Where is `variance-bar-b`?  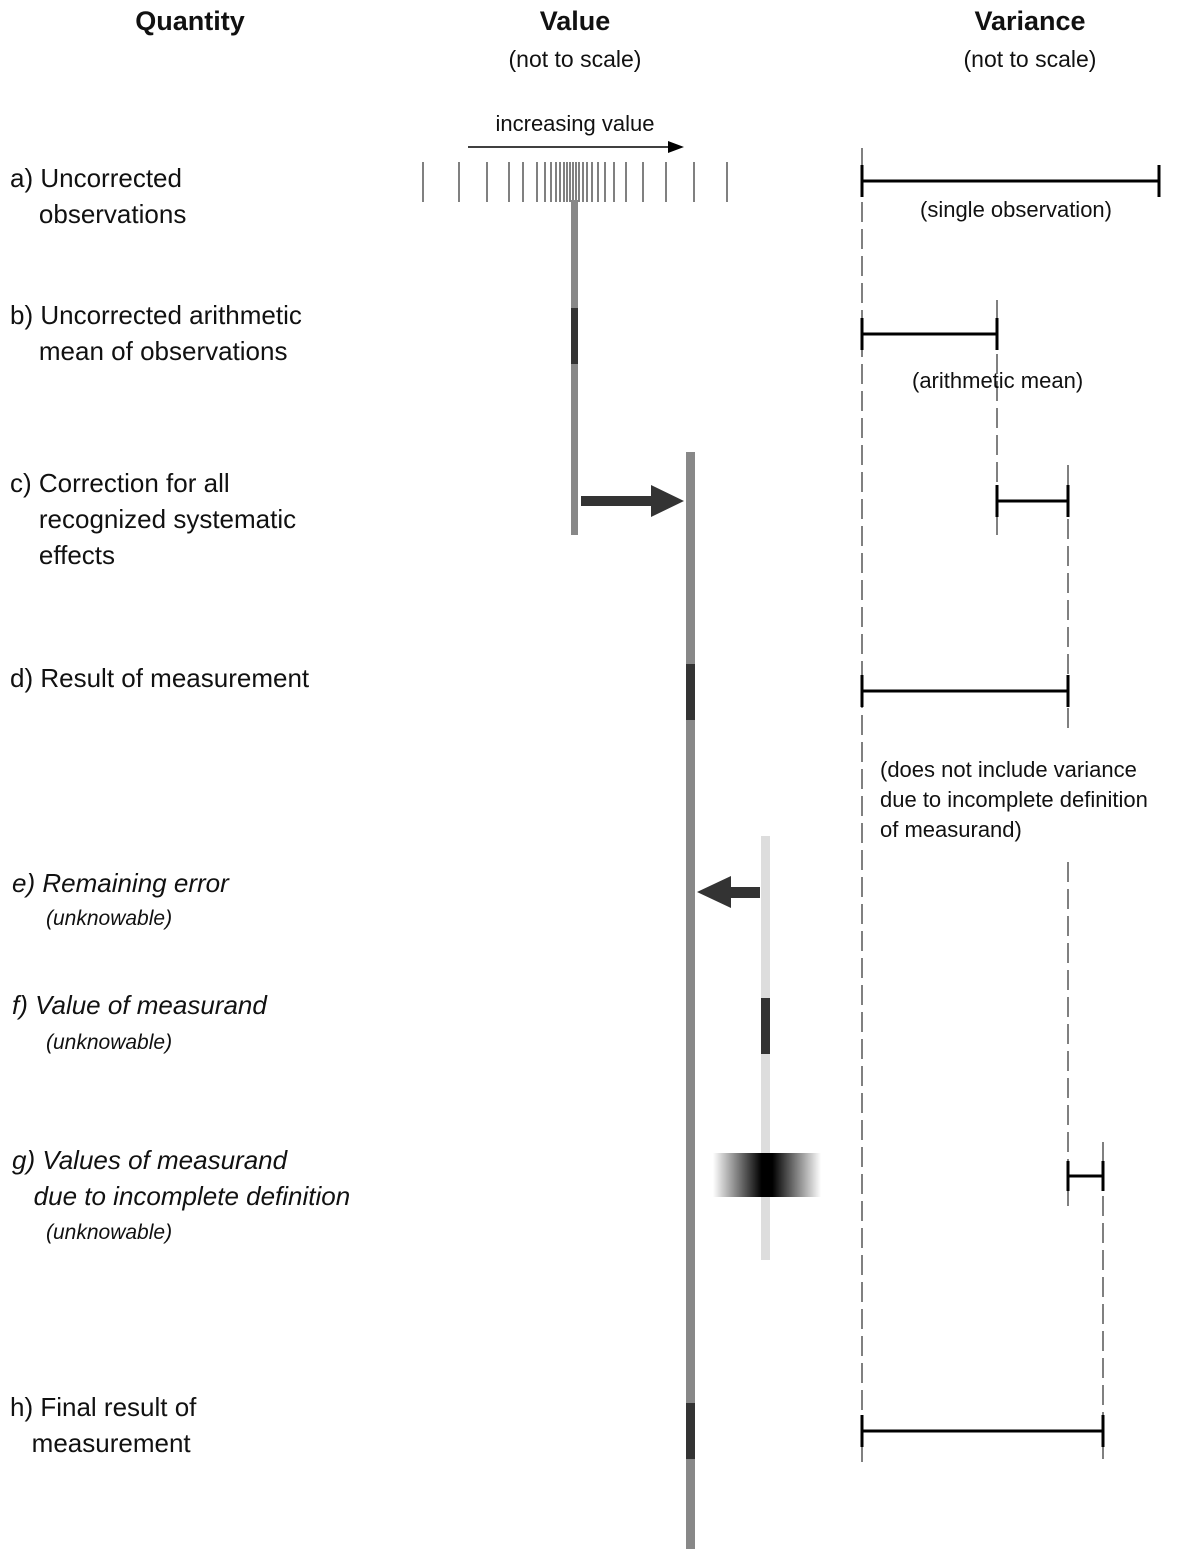 variance-bar-b is located at coordinates (929, 334).